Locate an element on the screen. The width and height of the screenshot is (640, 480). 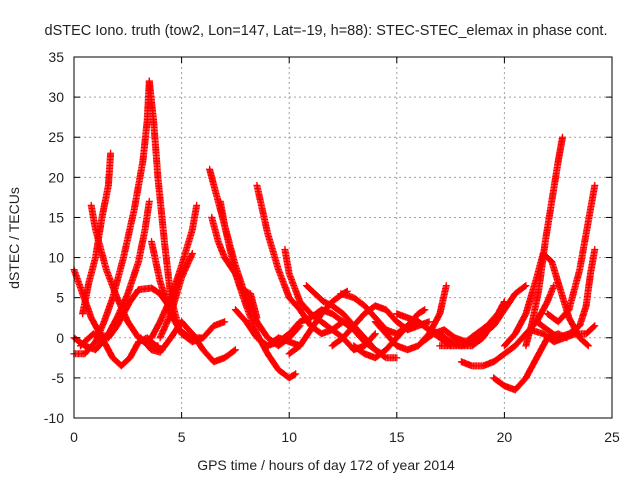
y-tick-label: 30 is located at coordinates (56, 97).